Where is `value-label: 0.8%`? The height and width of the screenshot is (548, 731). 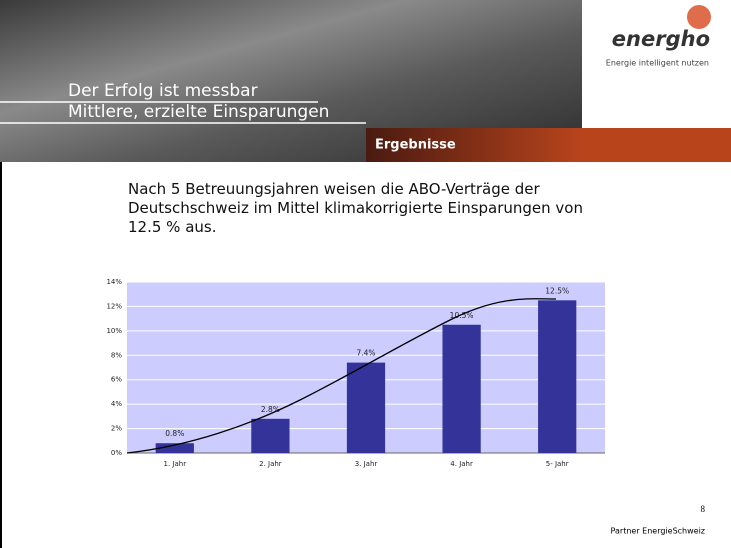 value-label: 0.8% is located at coordinates (174, 433).